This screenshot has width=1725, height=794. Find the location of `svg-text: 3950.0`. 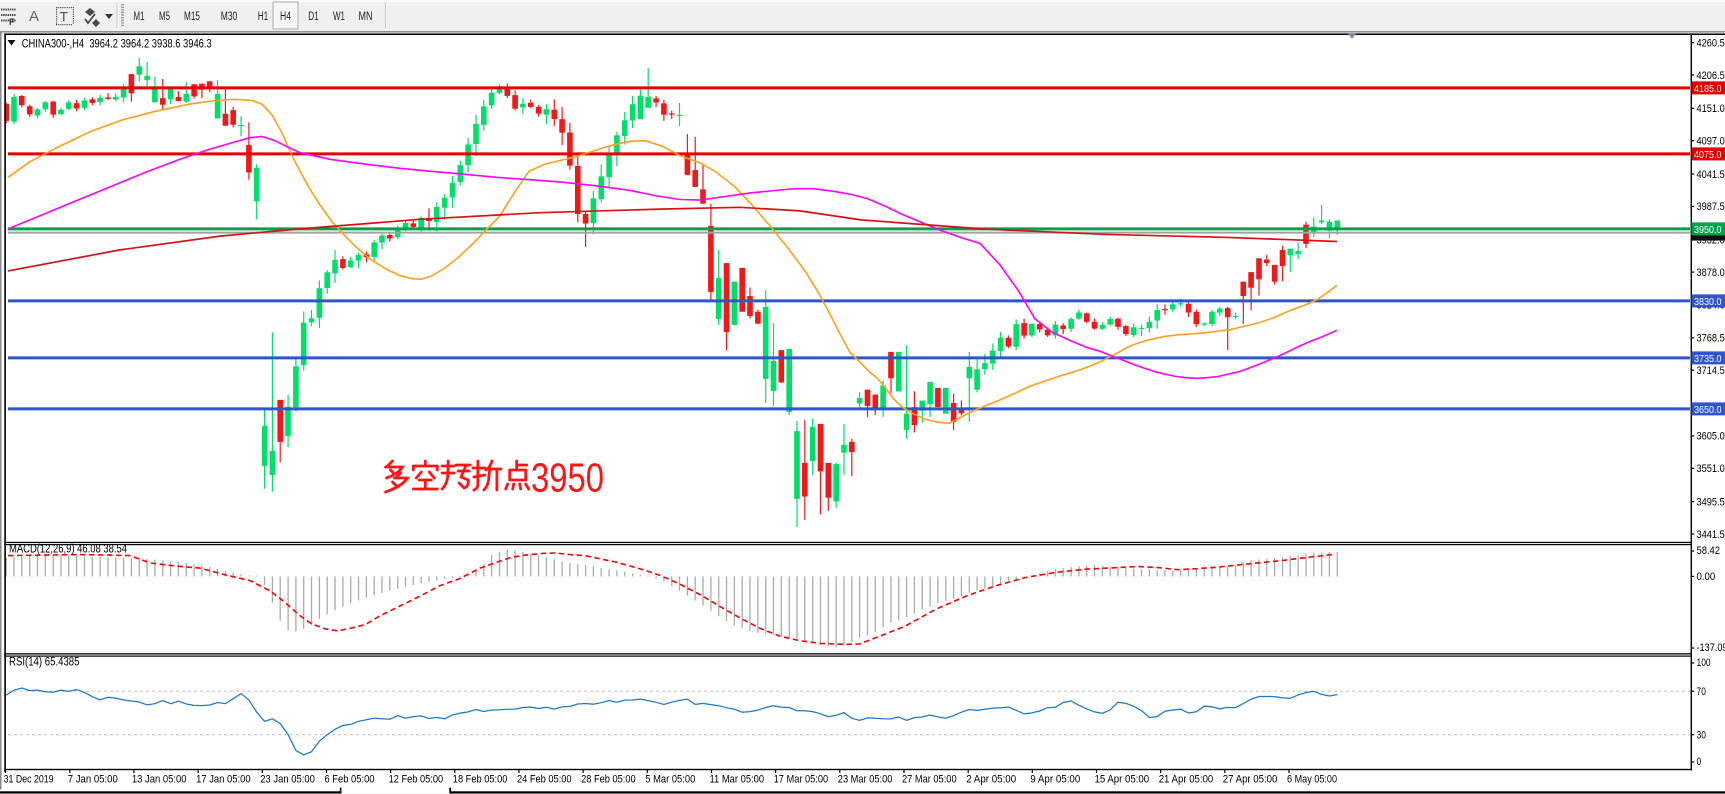

svg-text: 3950.0 is located at coordinates (1708, 230).